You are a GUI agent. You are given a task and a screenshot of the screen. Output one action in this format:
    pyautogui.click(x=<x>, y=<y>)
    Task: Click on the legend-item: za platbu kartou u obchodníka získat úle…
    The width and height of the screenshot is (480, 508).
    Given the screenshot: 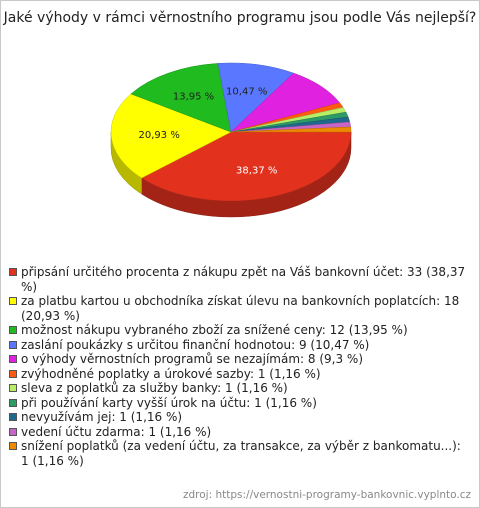 What is the action you would take?
    pyautogui.click(x=240, y=308)
    